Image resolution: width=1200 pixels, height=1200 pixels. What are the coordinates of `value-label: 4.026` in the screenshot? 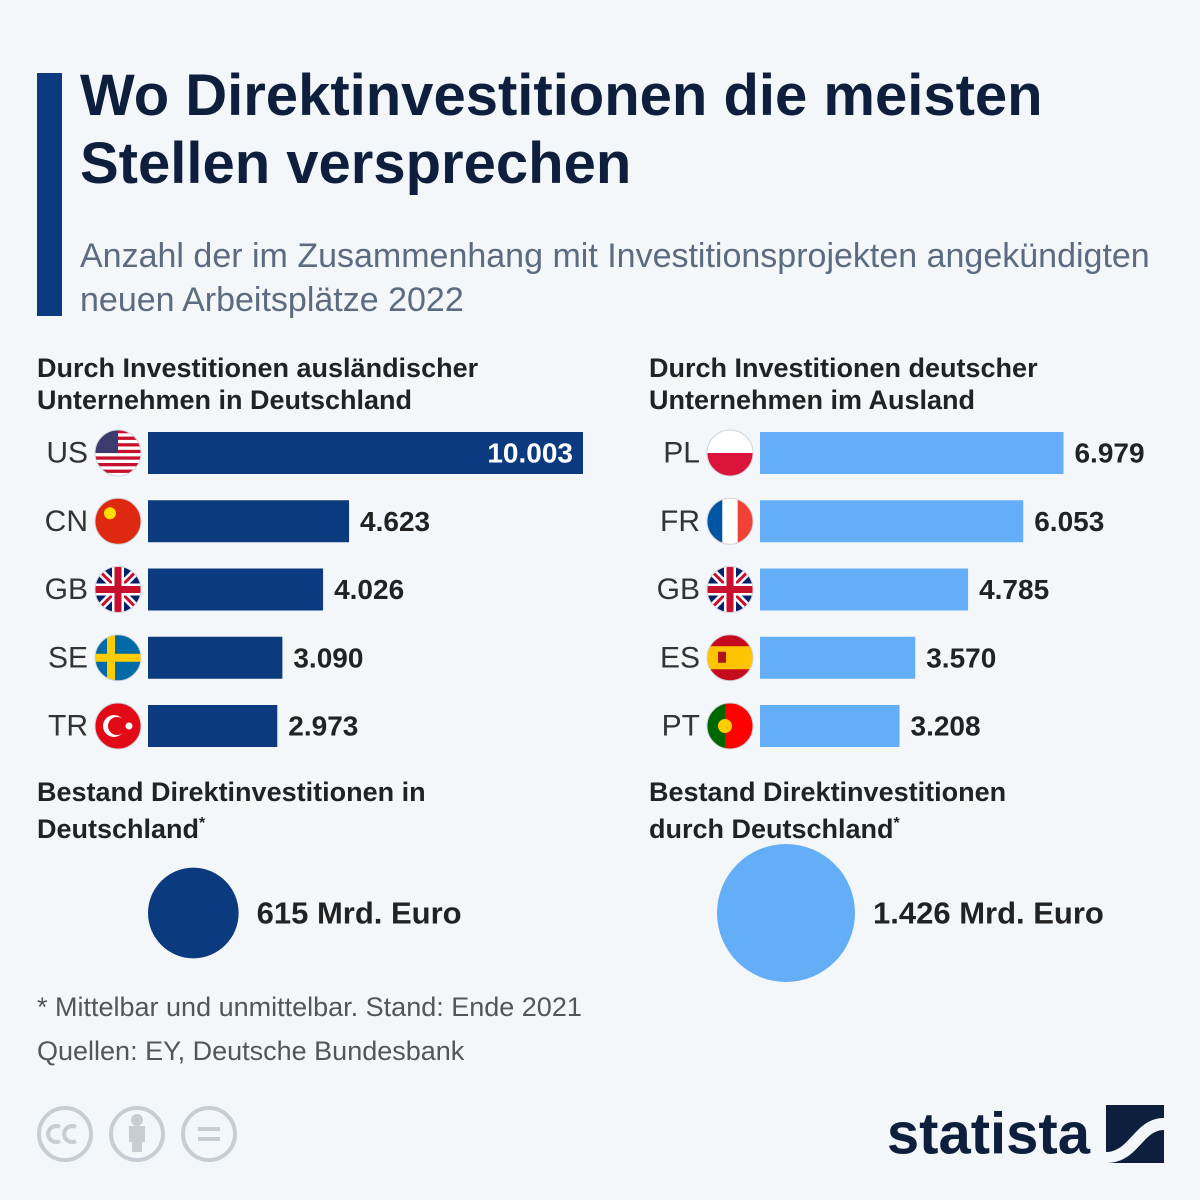 It's located at (369, 589).